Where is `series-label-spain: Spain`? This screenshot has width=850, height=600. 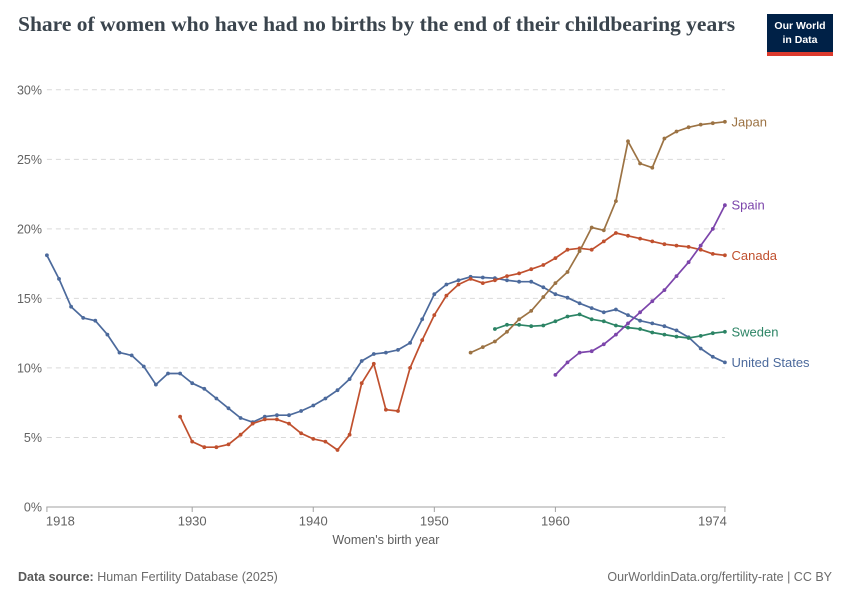 series-label-spain: Spain is located at coordinates (748, 205).